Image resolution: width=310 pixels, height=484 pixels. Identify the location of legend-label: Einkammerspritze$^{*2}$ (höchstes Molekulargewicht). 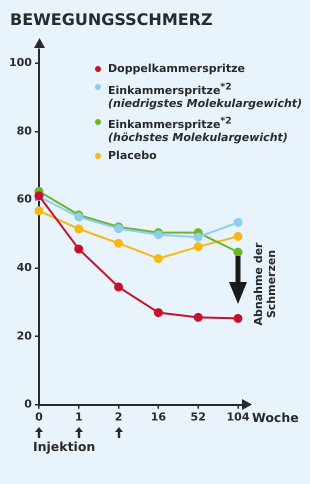
(198, 130).